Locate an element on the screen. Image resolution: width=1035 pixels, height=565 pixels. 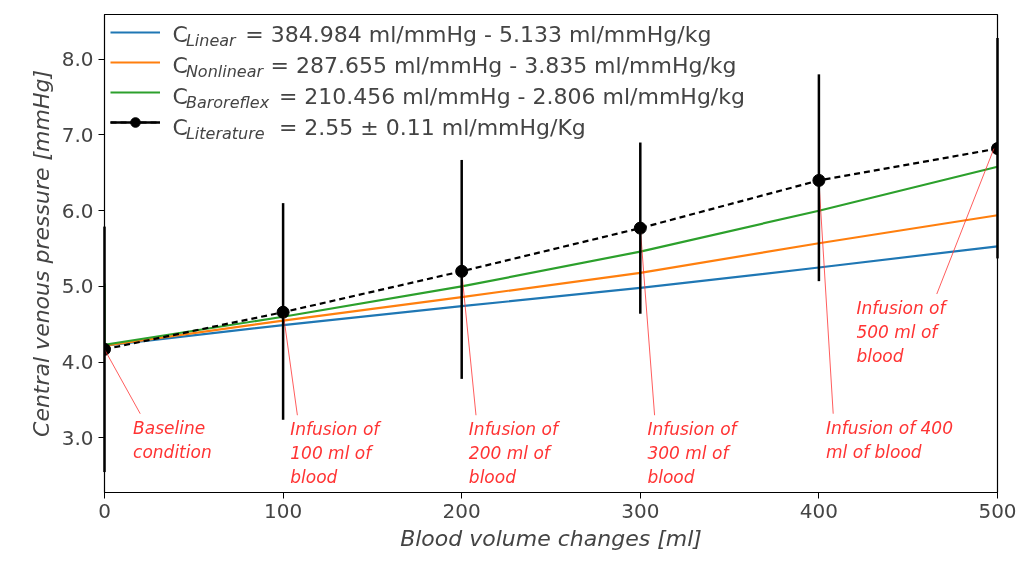
x-axis-title: Blood volume changes [ml] is located at coordinates (551, 538).